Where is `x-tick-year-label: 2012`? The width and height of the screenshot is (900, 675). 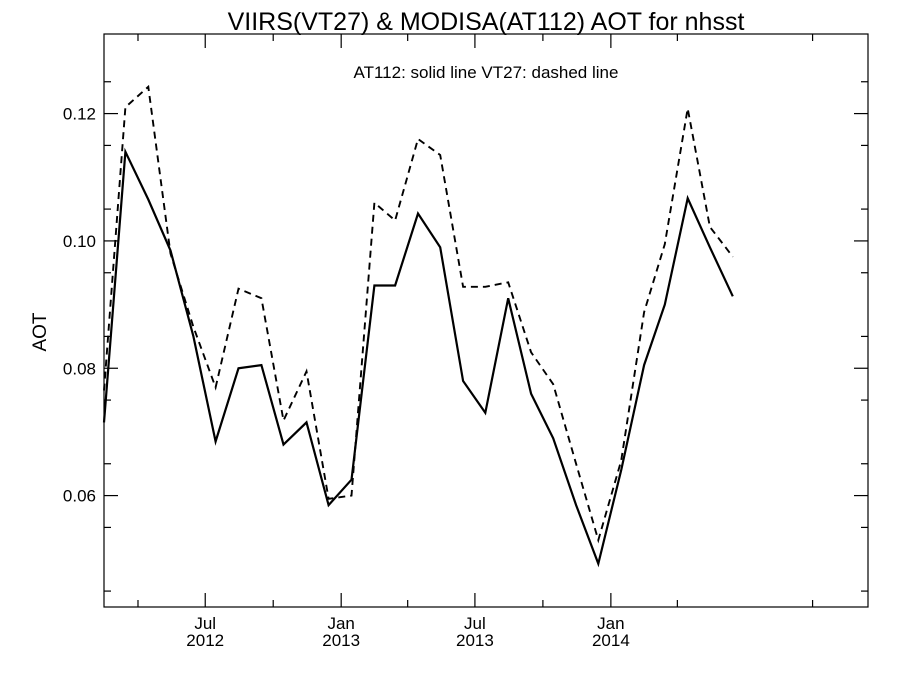 x-tick-year-label: 2012 is located at coordinates (205, 640).